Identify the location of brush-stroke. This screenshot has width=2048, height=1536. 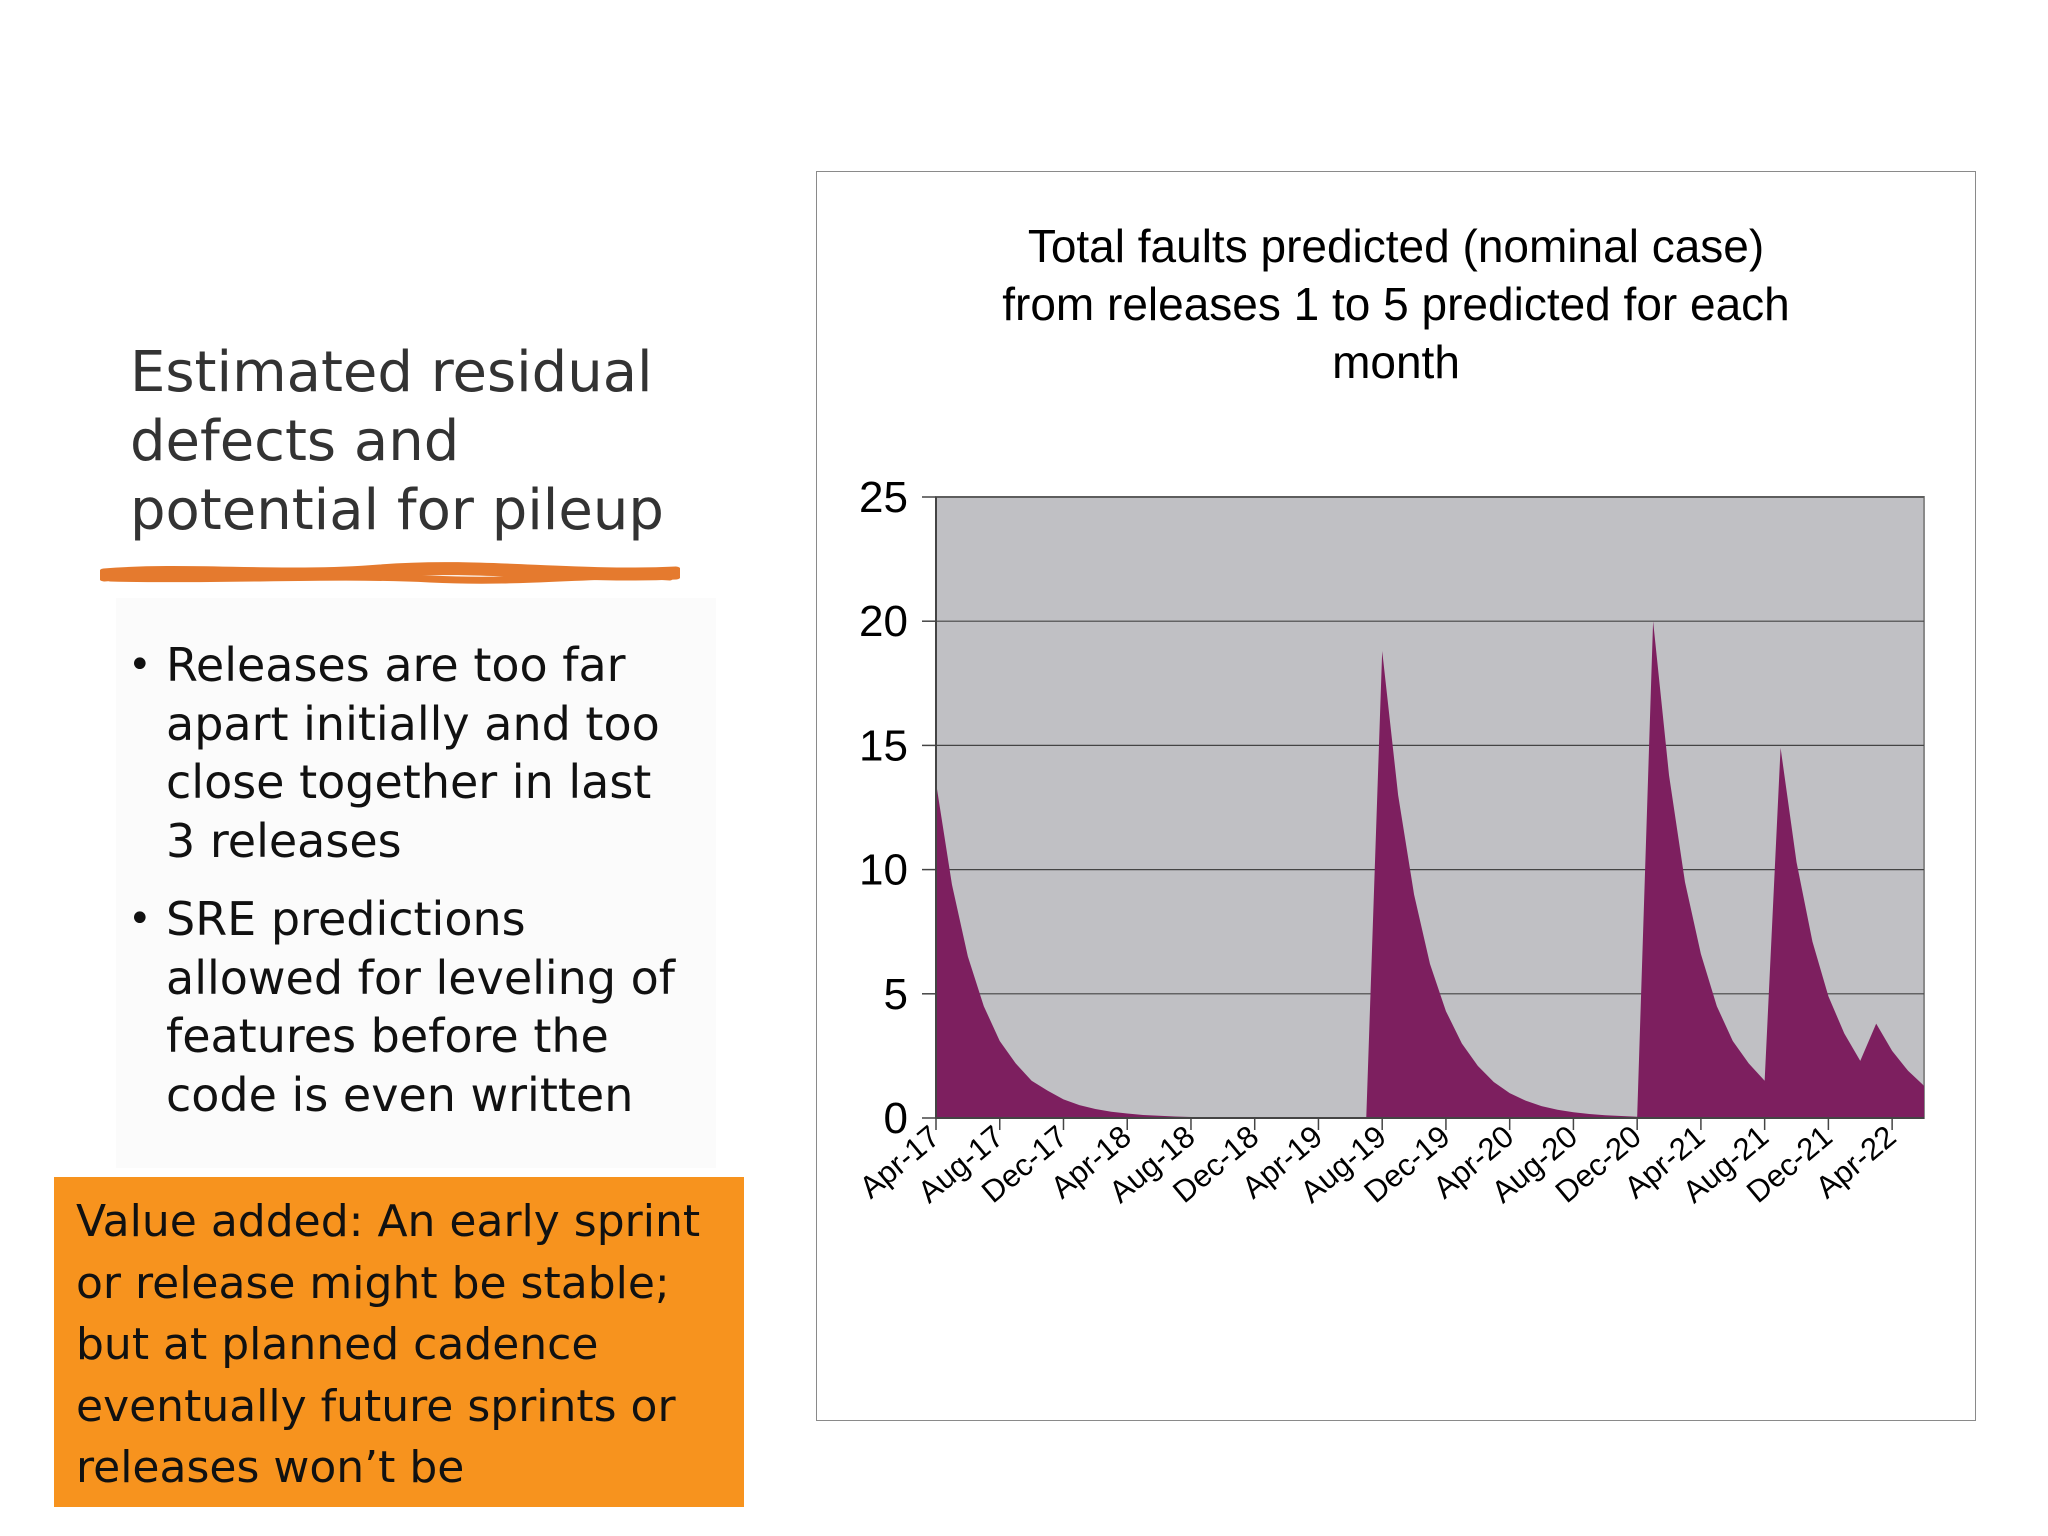
(390, 572).